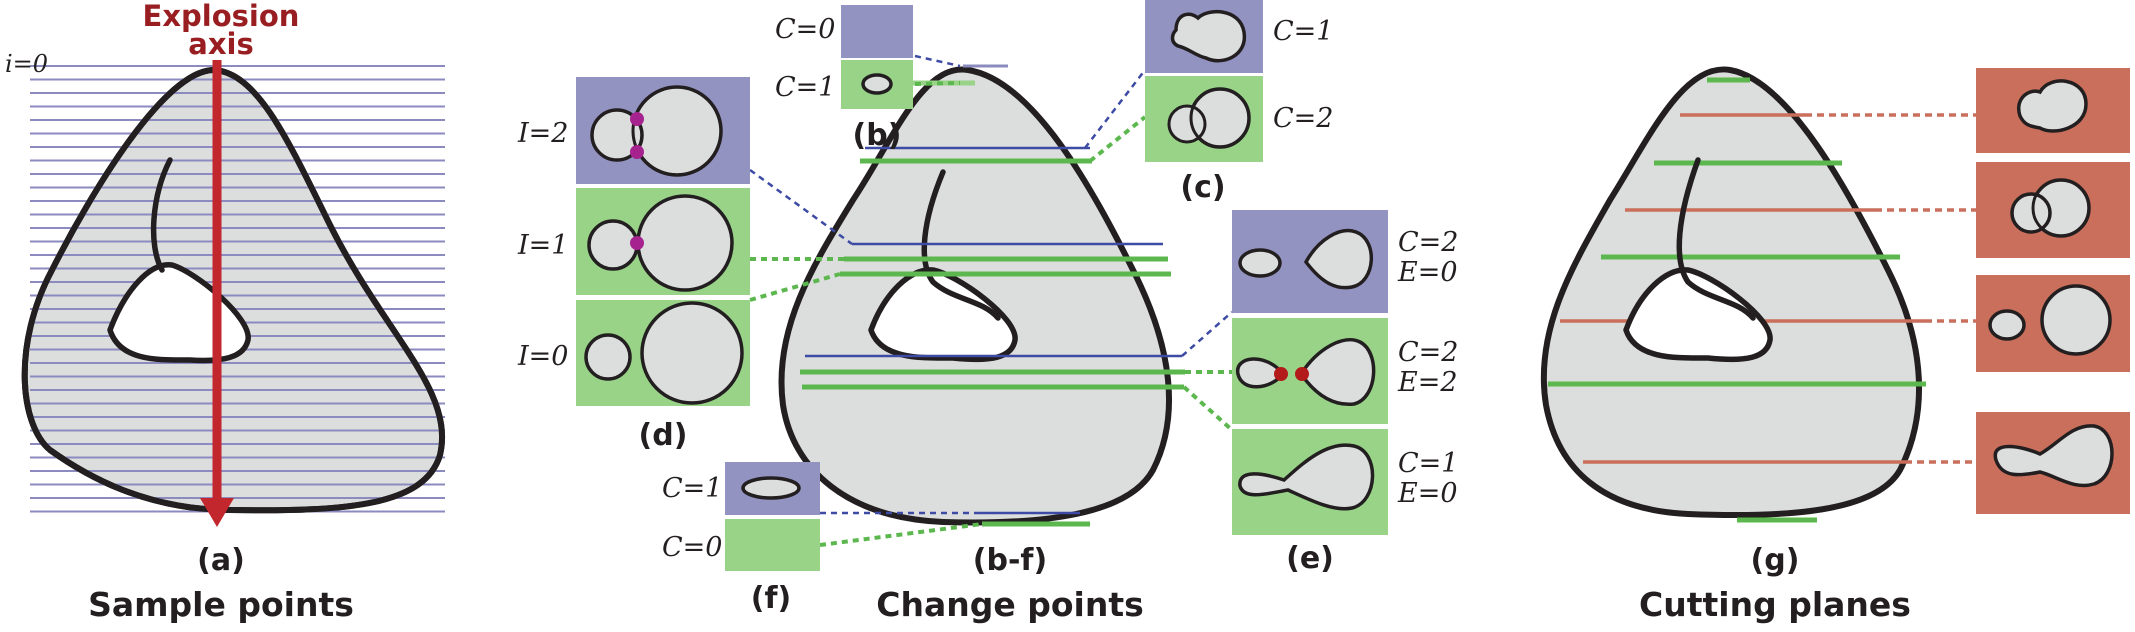 The width and height of the screenshot is (2135, 632). What do you see at coordinates (877, 135) in the screenshot?
I see `panel-b-letter: (b)` at bounding box center [877, 135].